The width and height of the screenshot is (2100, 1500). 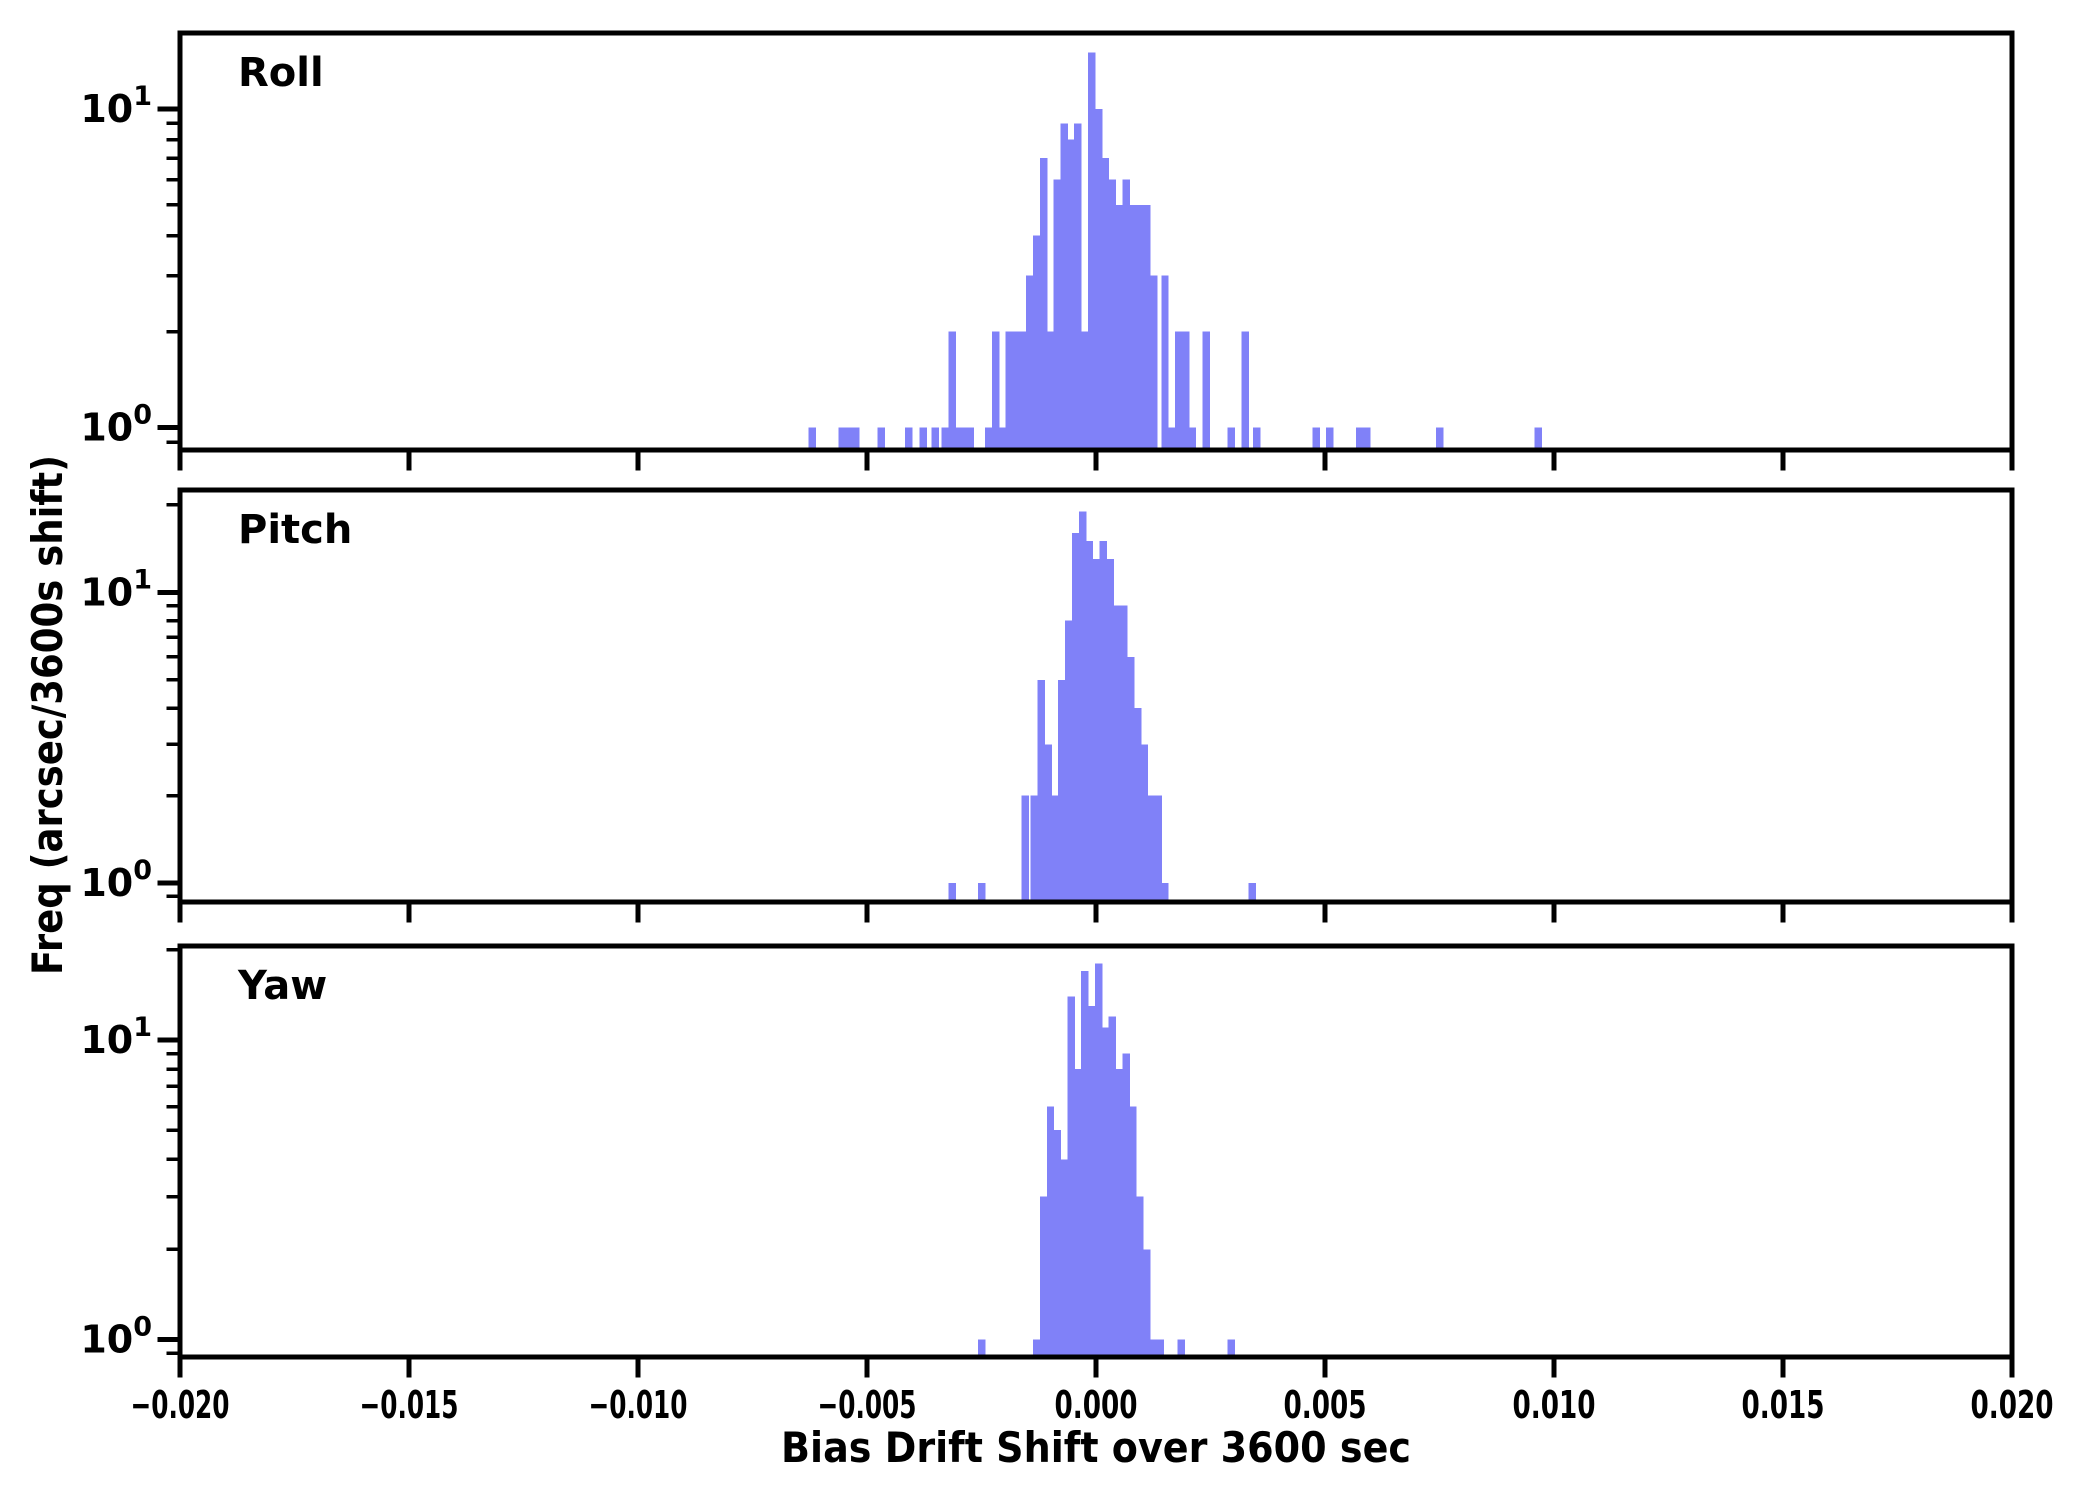 What do you see at coordinates (180, 1405) in the screenshot?
I see `x-tick-label: −0.020` at bounding box center [180, 1405].